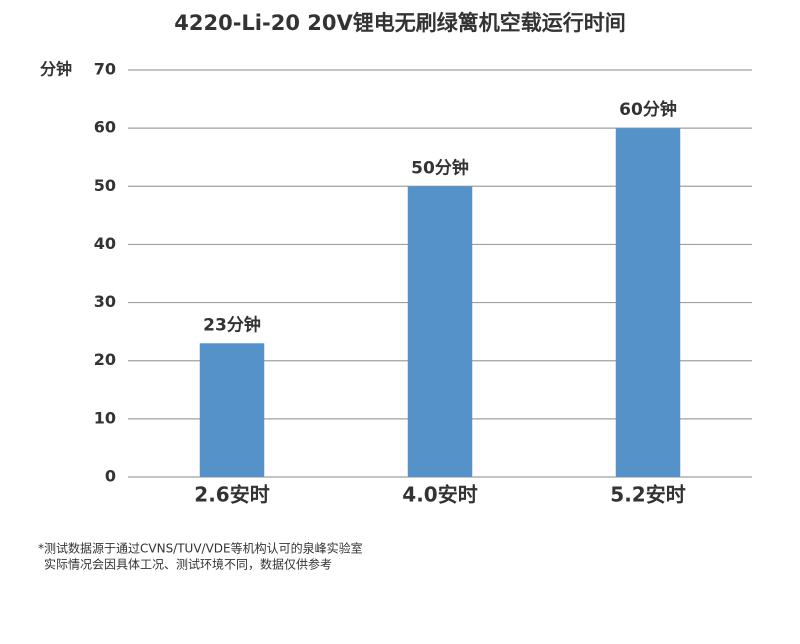 The image size is (800, 644). I want to click on x-tick-label: 2.6安时, so click(231, 495).